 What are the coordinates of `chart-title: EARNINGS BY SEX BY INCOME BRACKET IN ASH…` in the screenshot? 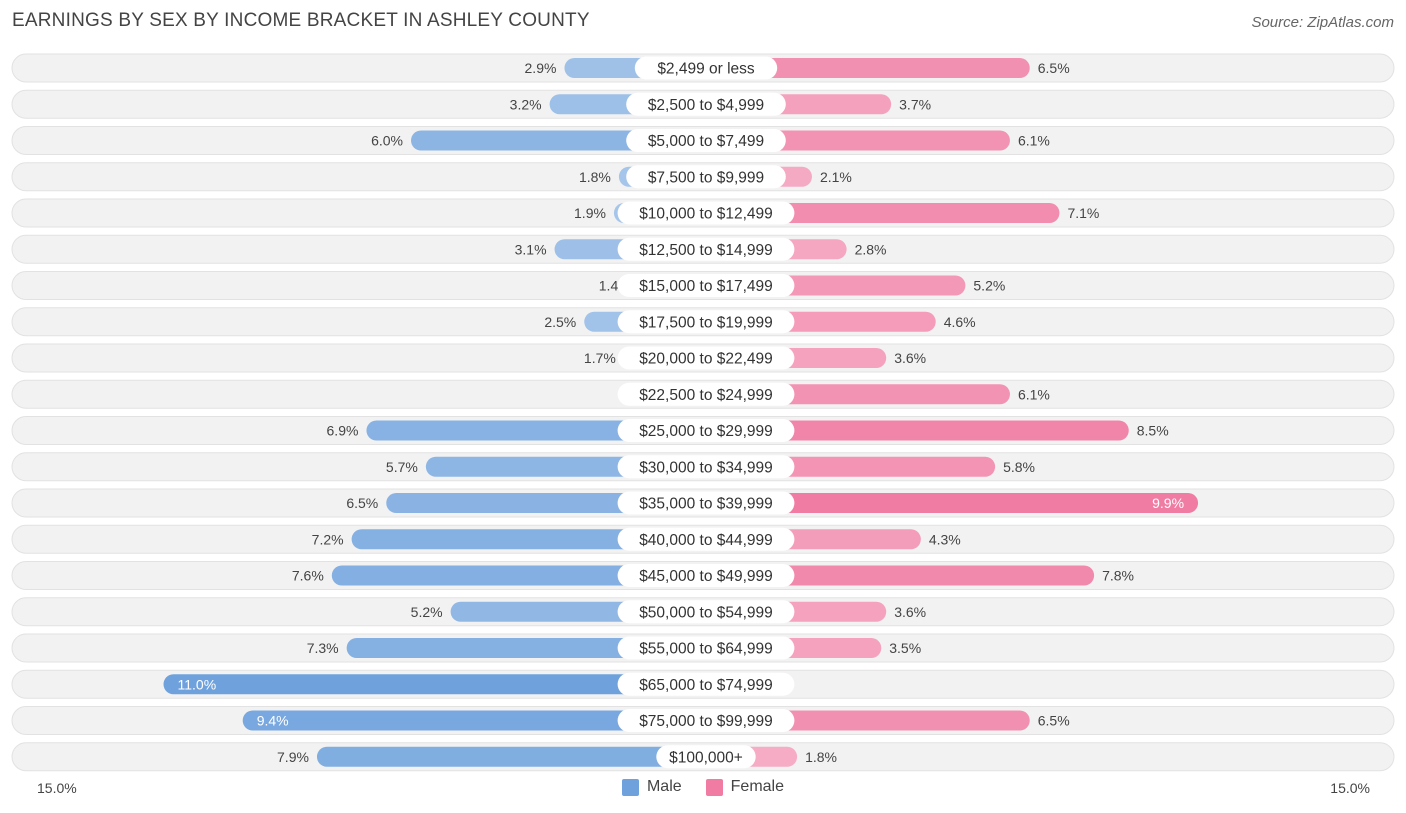 It's located at (301, 20).